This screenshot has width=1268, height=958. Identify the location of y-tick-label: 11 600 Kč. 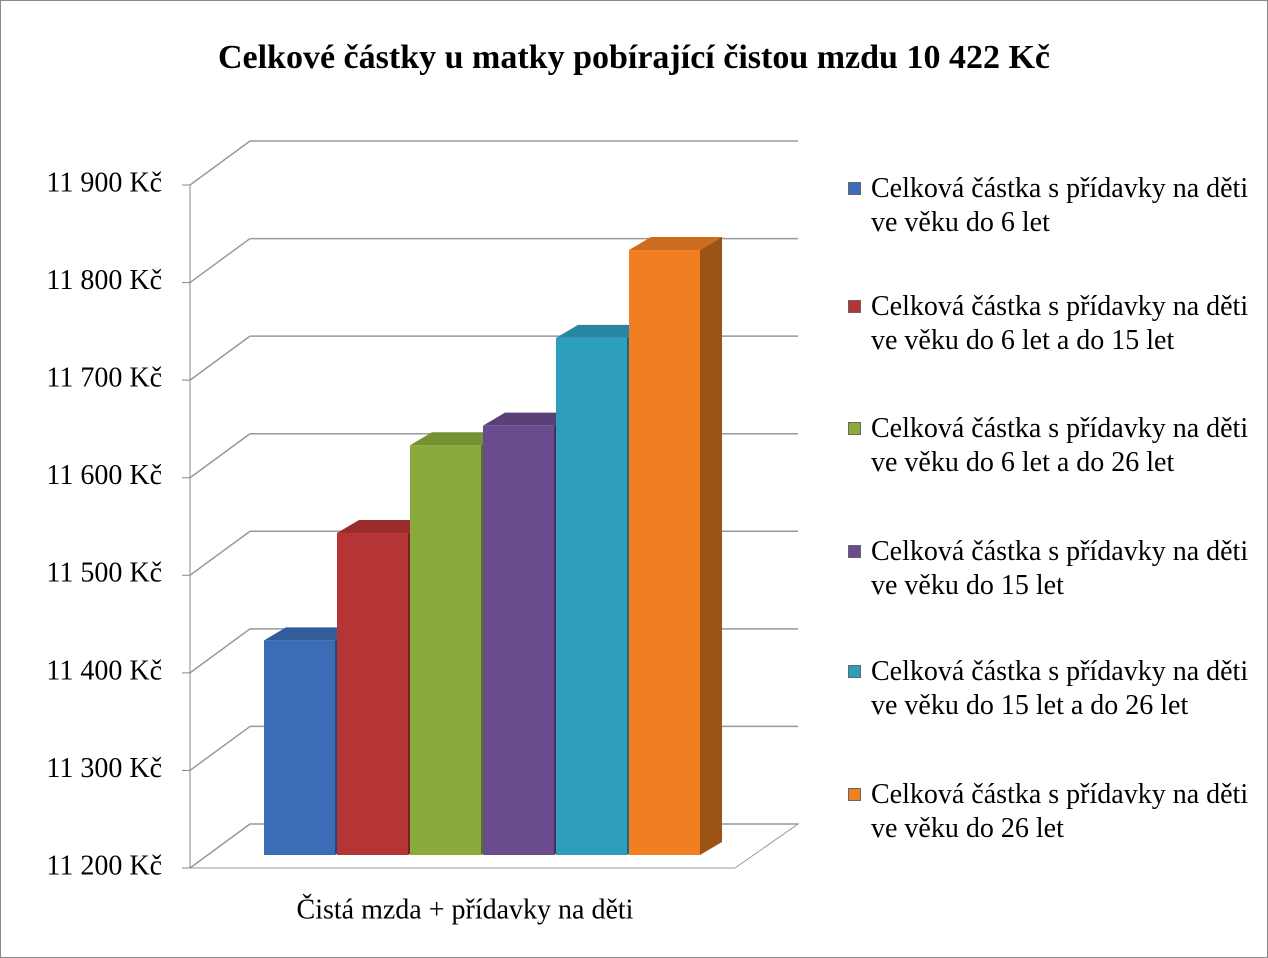
(104, 475).